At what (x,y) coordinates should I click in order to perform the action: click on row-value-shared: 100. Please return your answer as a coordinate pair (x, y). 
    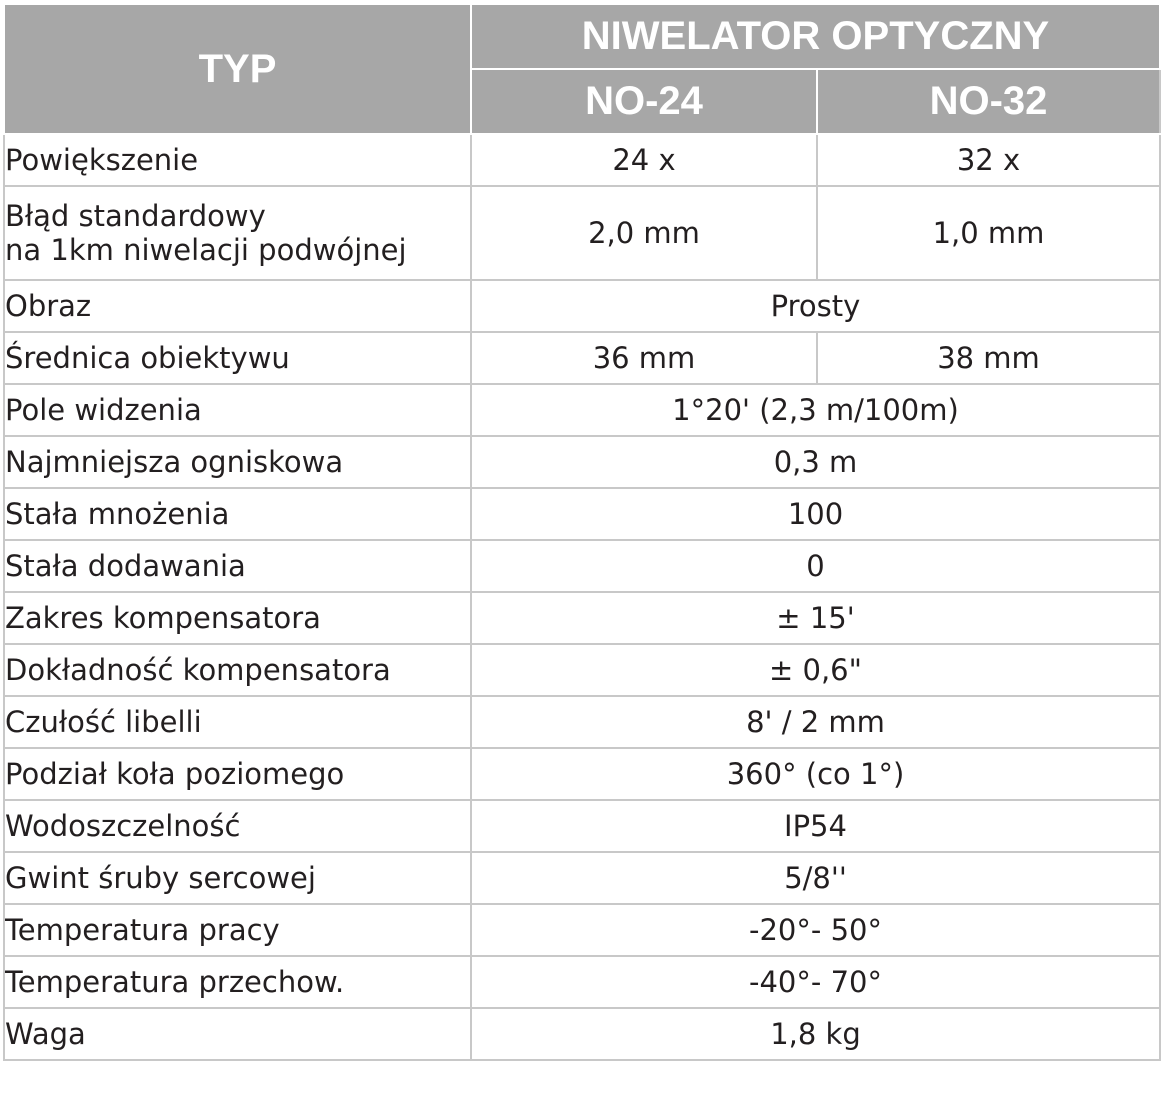
    Looking at the image, I should click on (815, 514).